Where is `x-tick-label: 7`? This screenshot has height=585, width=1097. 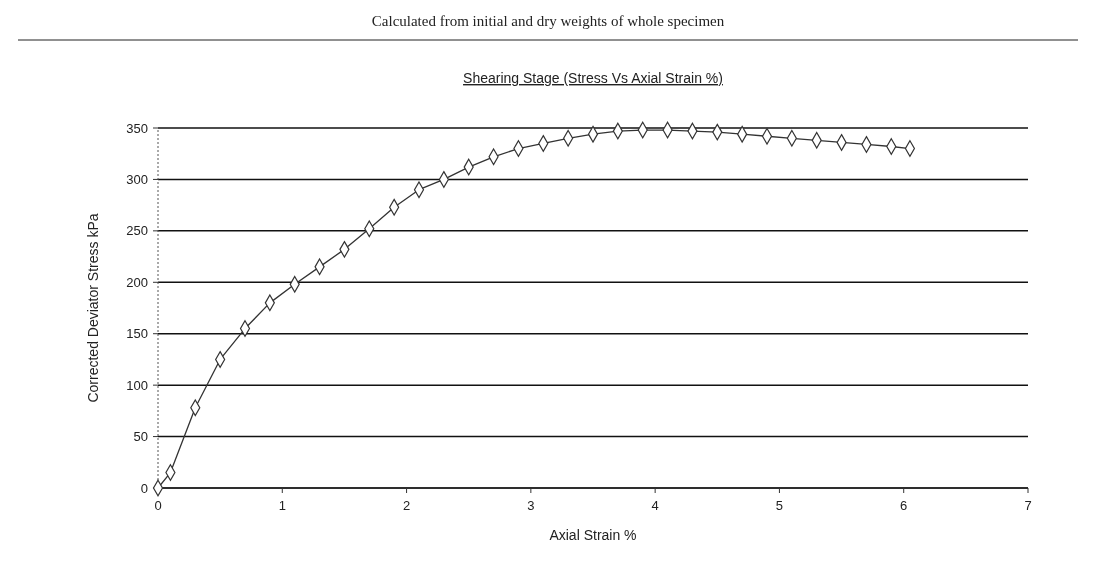
x-tick-label: 7 is located at coordinates (1028, 505).